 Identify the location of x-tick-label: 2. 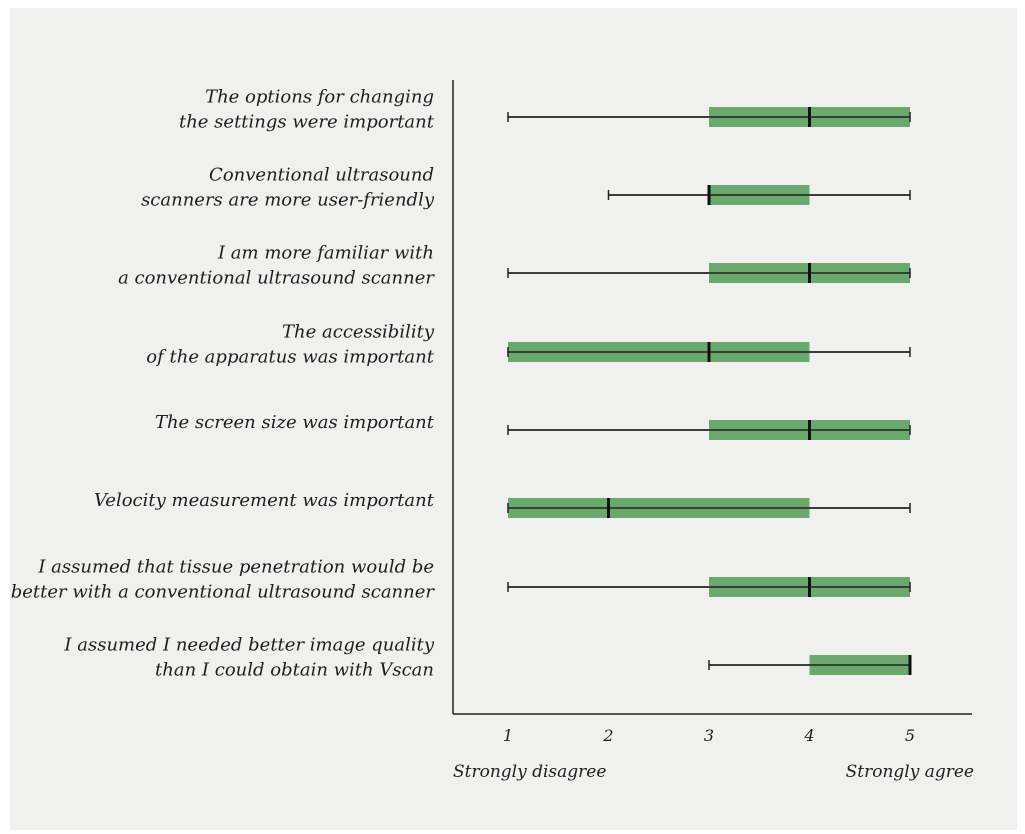
(607, 735).